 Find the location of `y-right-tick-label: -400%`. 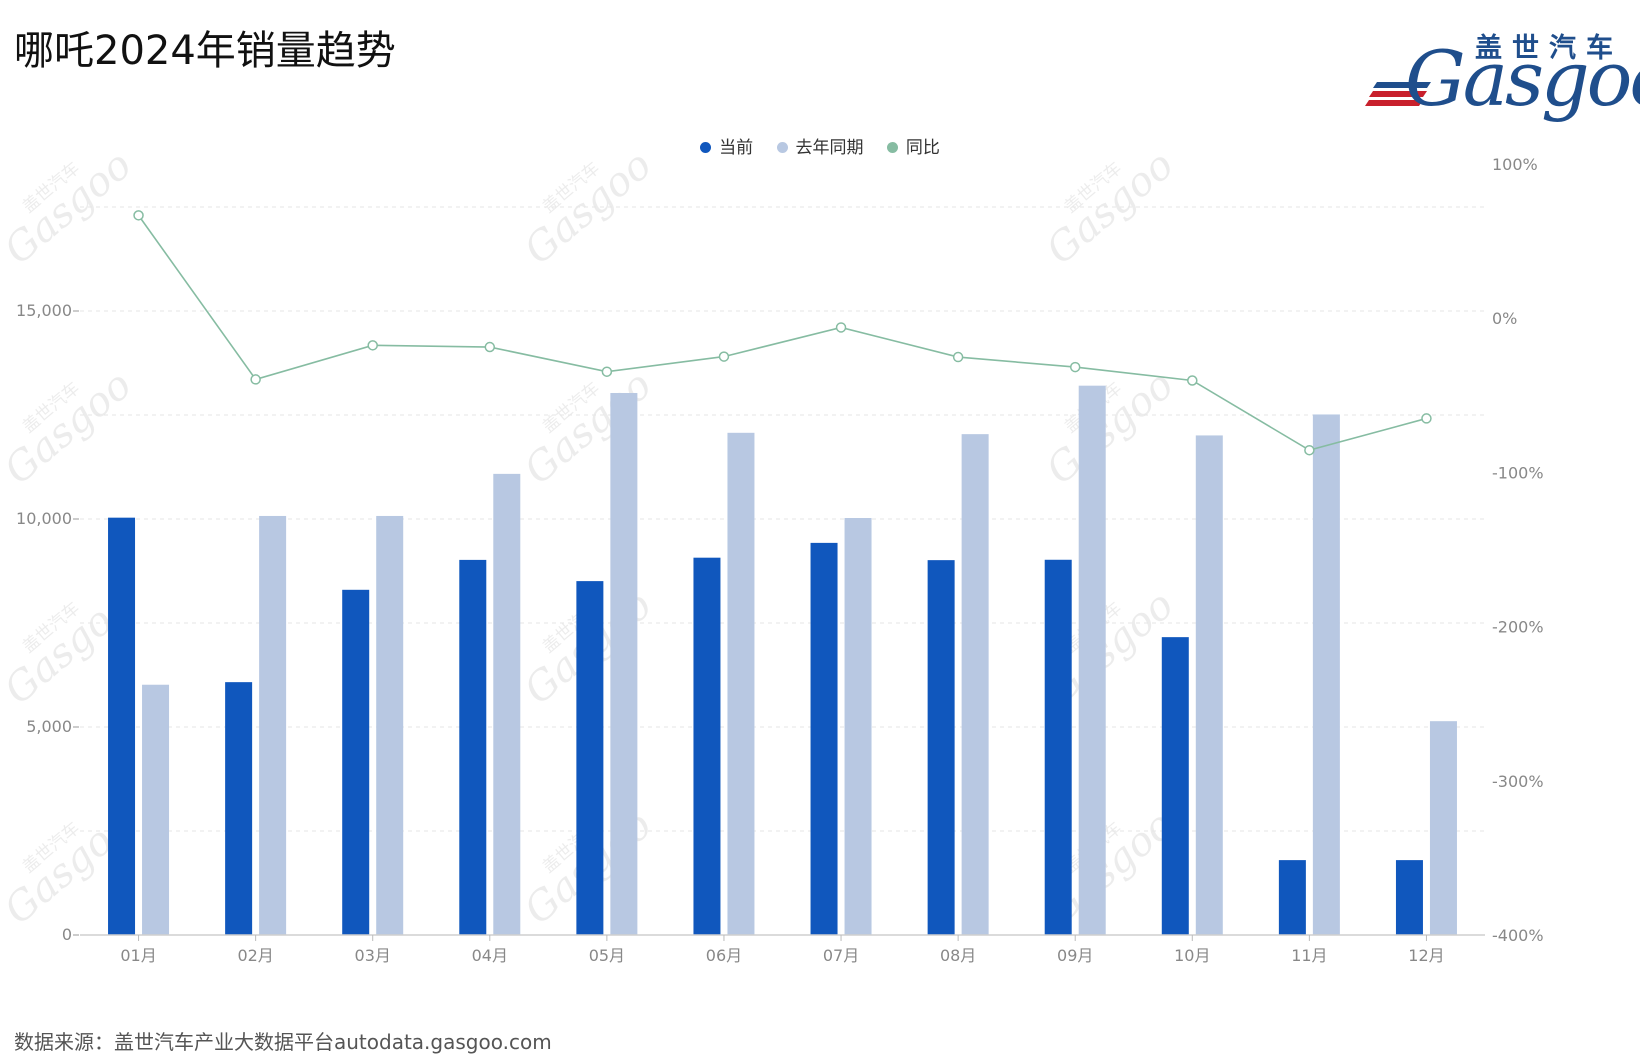

y-right-tick-label: -400% is located at coordinates (1518, 935).